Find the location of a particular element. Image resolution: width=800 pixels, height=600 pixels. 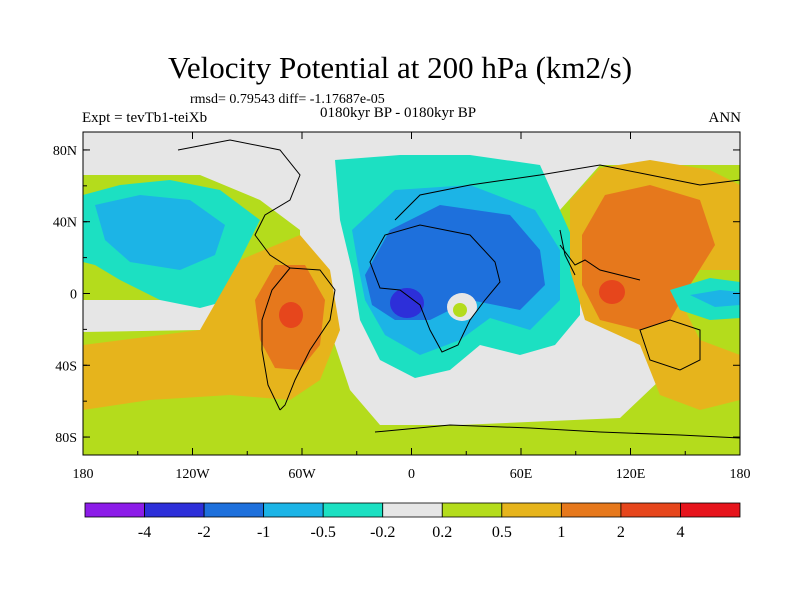

colorbar-label: -2 is located at coordinates (203, 532).